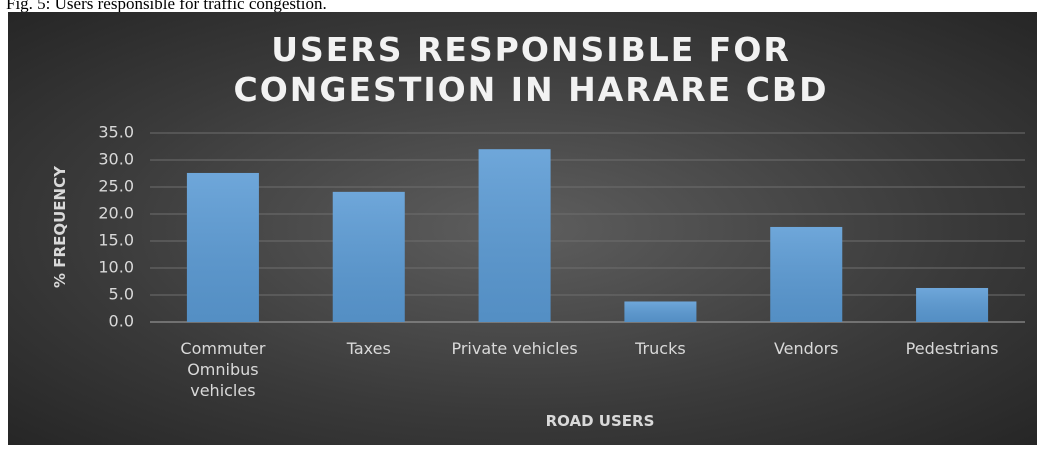 This screenshot has width=1043, height=450. I want to click on y-tick-label: 30.0, so click(116, 159).